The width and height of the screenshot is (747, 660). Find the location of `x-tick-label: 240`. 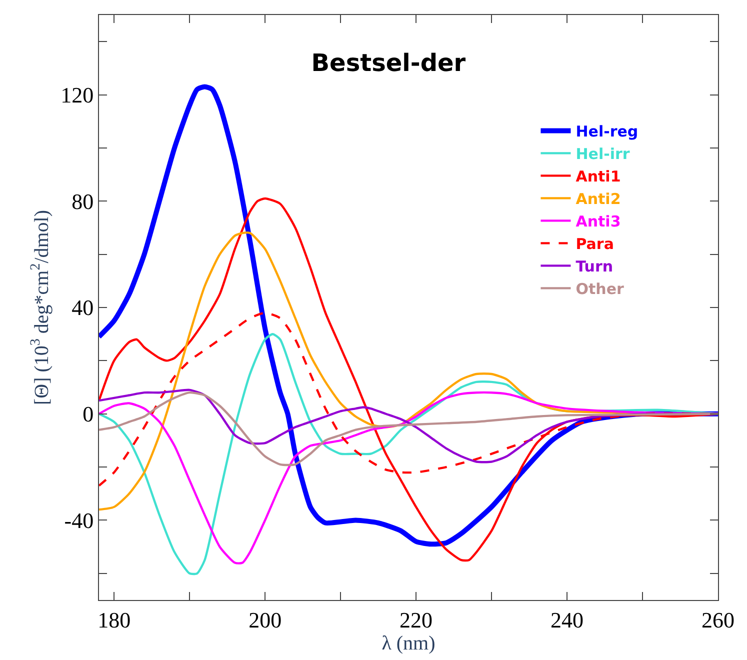

x-tick-label: 240 is located at coordinates (567, 619).